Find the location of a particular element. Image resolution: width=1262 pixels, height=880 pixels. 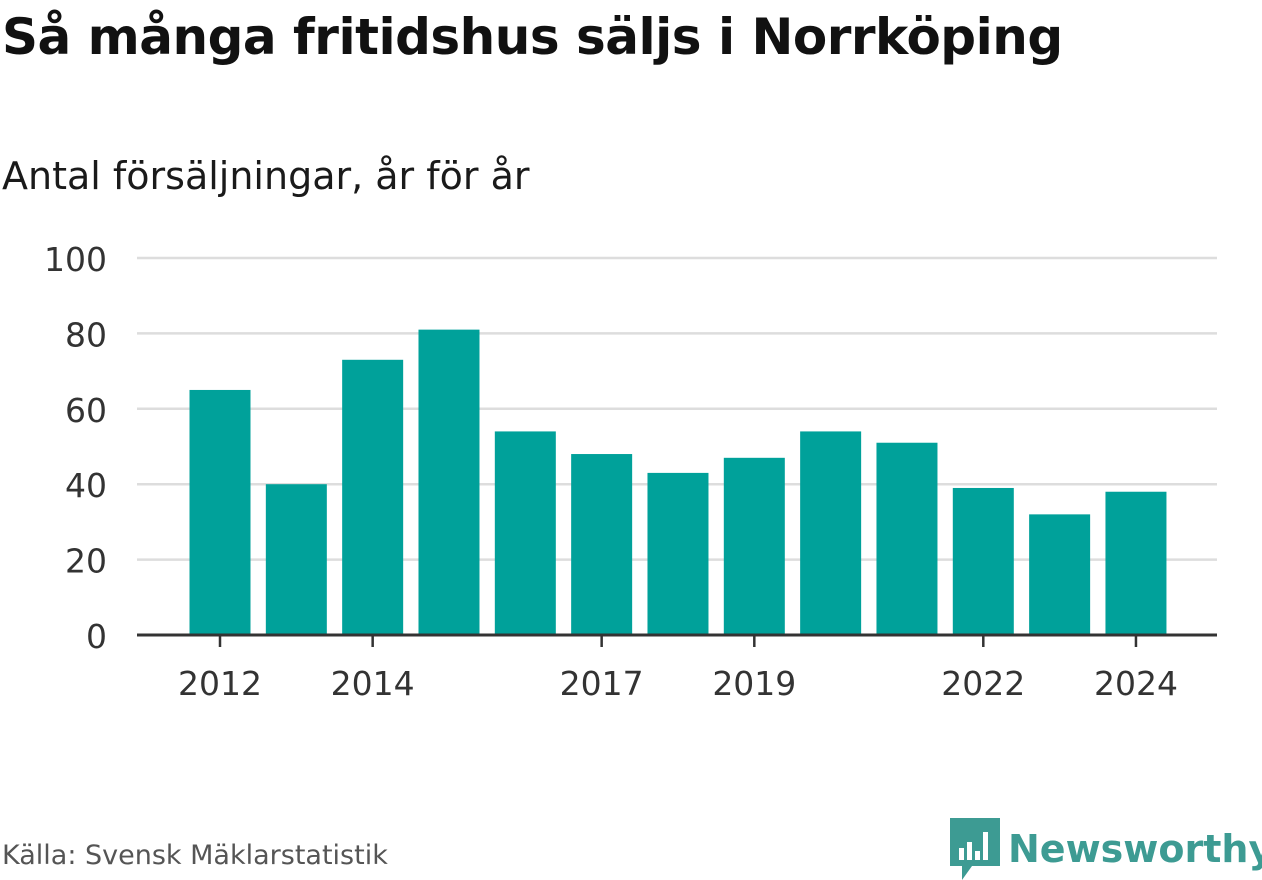

bar-2012 is located at coordinates (220, 512).